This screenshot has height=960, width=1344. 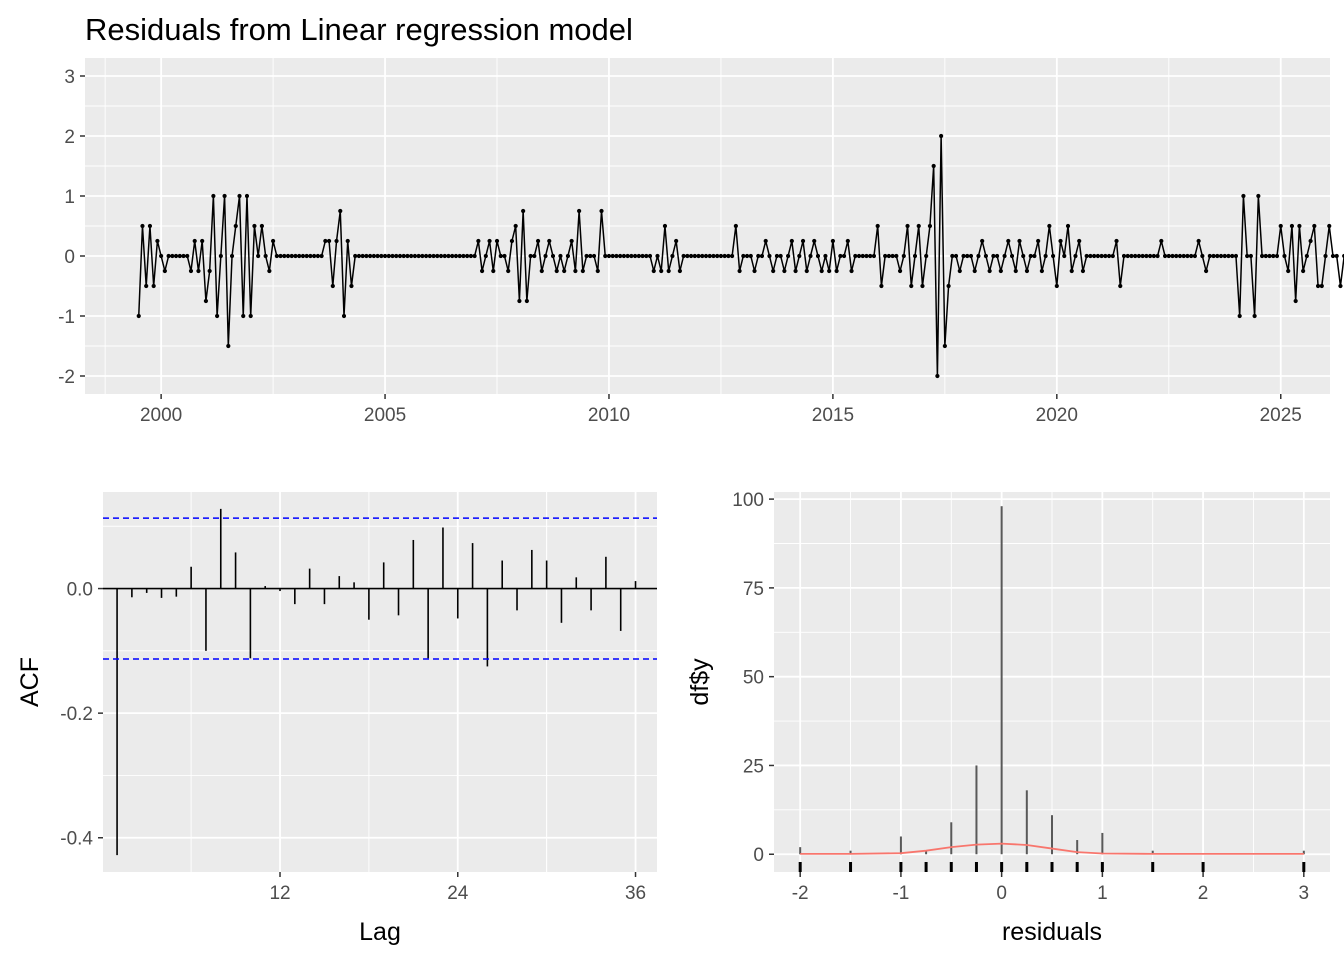 I want to click on y-tick-label: 25, so click(x=753, y=766).